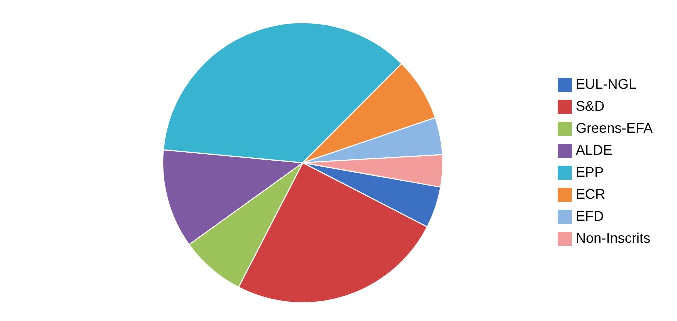 Image resolution: width=677 pixels, height=321 pixels. What do you see at coordinates (606, 84) in the screenshot?
I see `legend-label: EUL-NGL` at bounding box center [606, 84].